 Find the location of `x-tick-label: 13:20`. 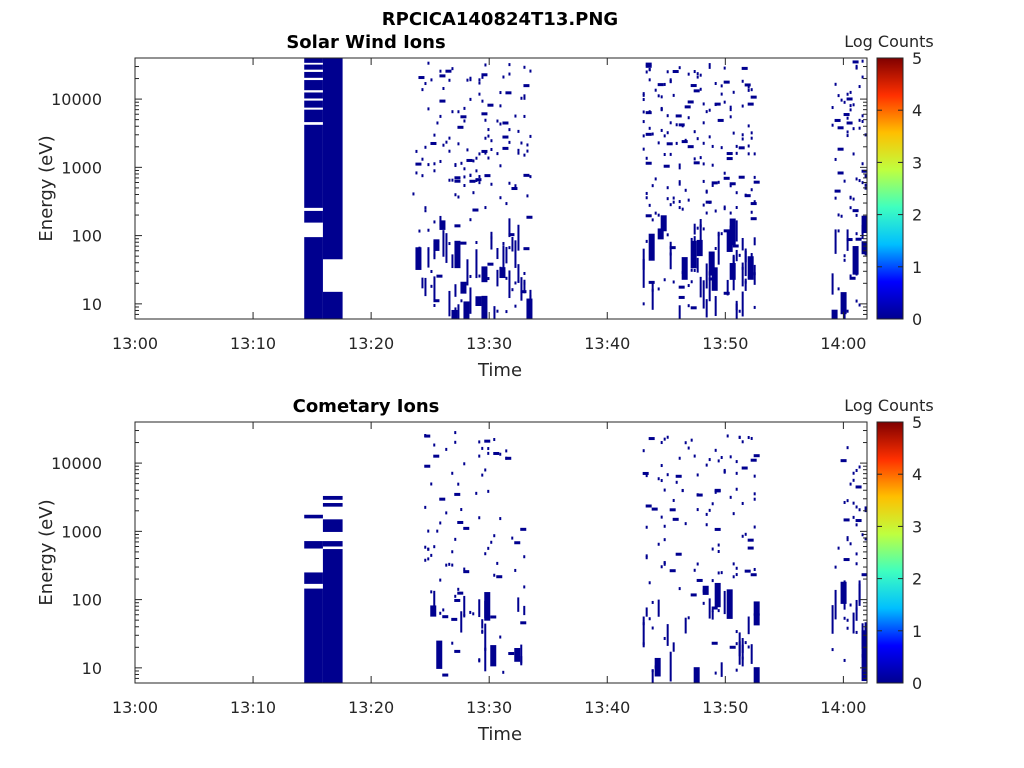

x-tick-label: 13:20 is located at coordinates (371, 707).